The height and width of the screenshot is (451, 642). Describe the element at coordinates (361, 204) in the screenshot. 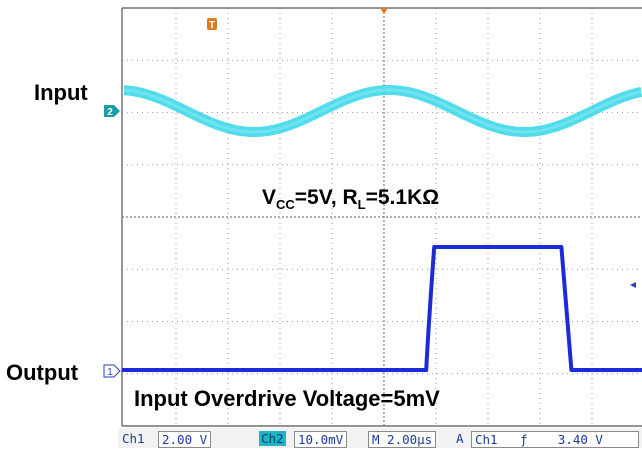

I see `condition-r-sub: L` at that location.